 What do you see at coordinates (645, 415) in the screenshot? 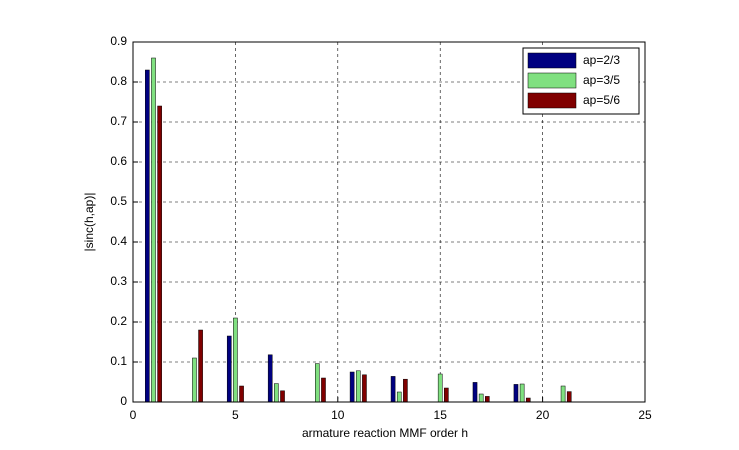
I see `x-tick-label: 25` at bounding box center [645, 415].